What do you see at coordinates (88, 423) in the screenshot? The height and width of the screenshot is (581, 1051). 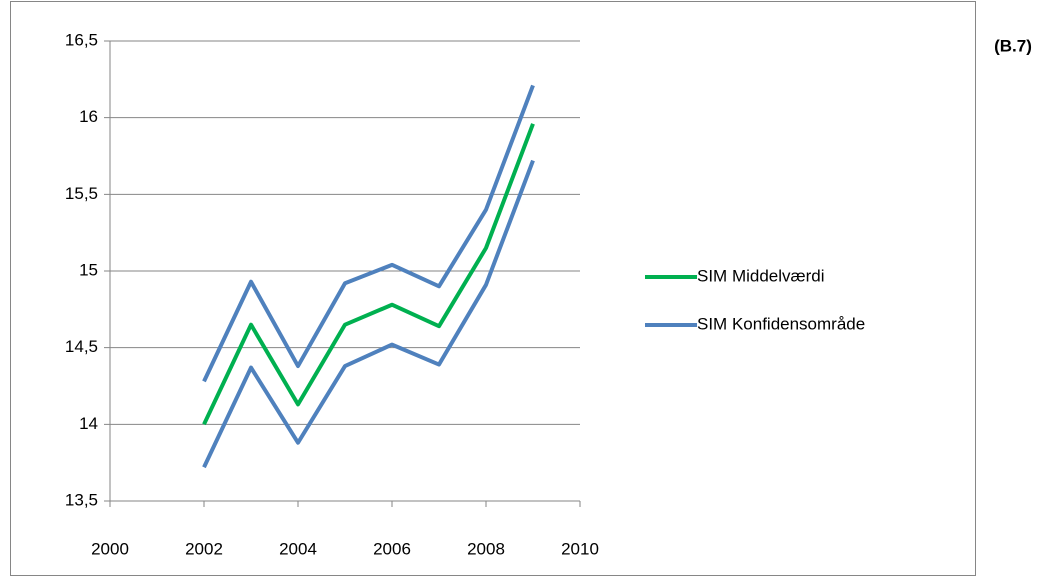 I see `y-tick-label: 14` at bounding box center [88, 423].